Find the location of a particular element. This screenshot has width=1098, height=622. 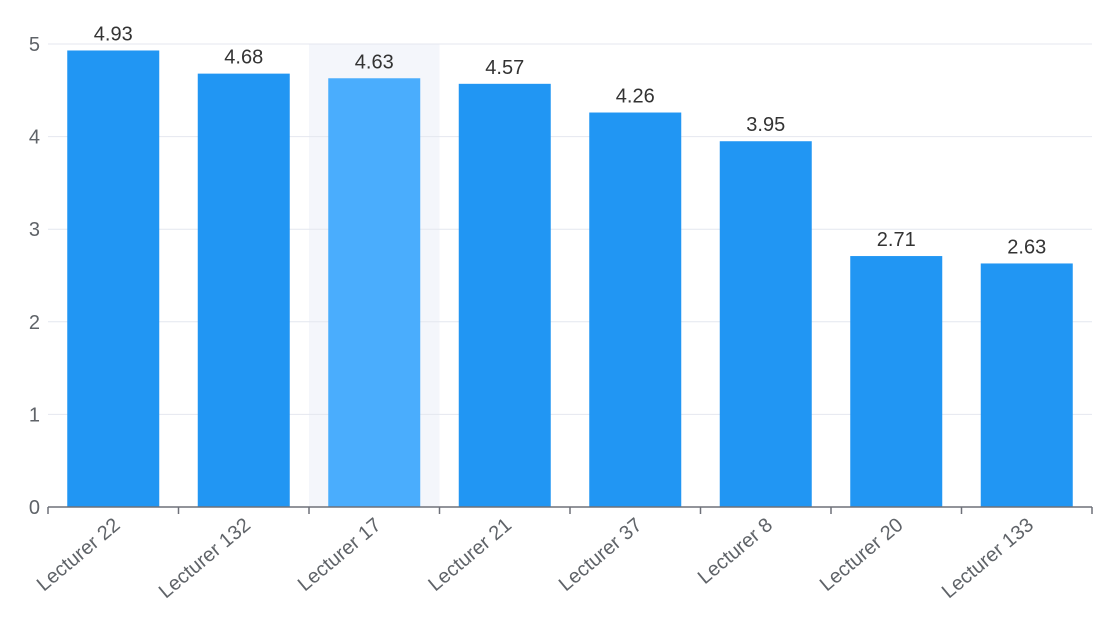

y-tick-label: 2 is located at coordinates (34, 323).